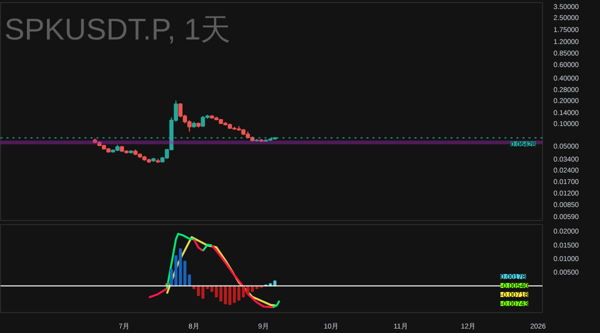 This screenshot has width=600, height=333. Describe the element at coordinates (189, 126) in the screenshot. I see `candlestick` at that location.